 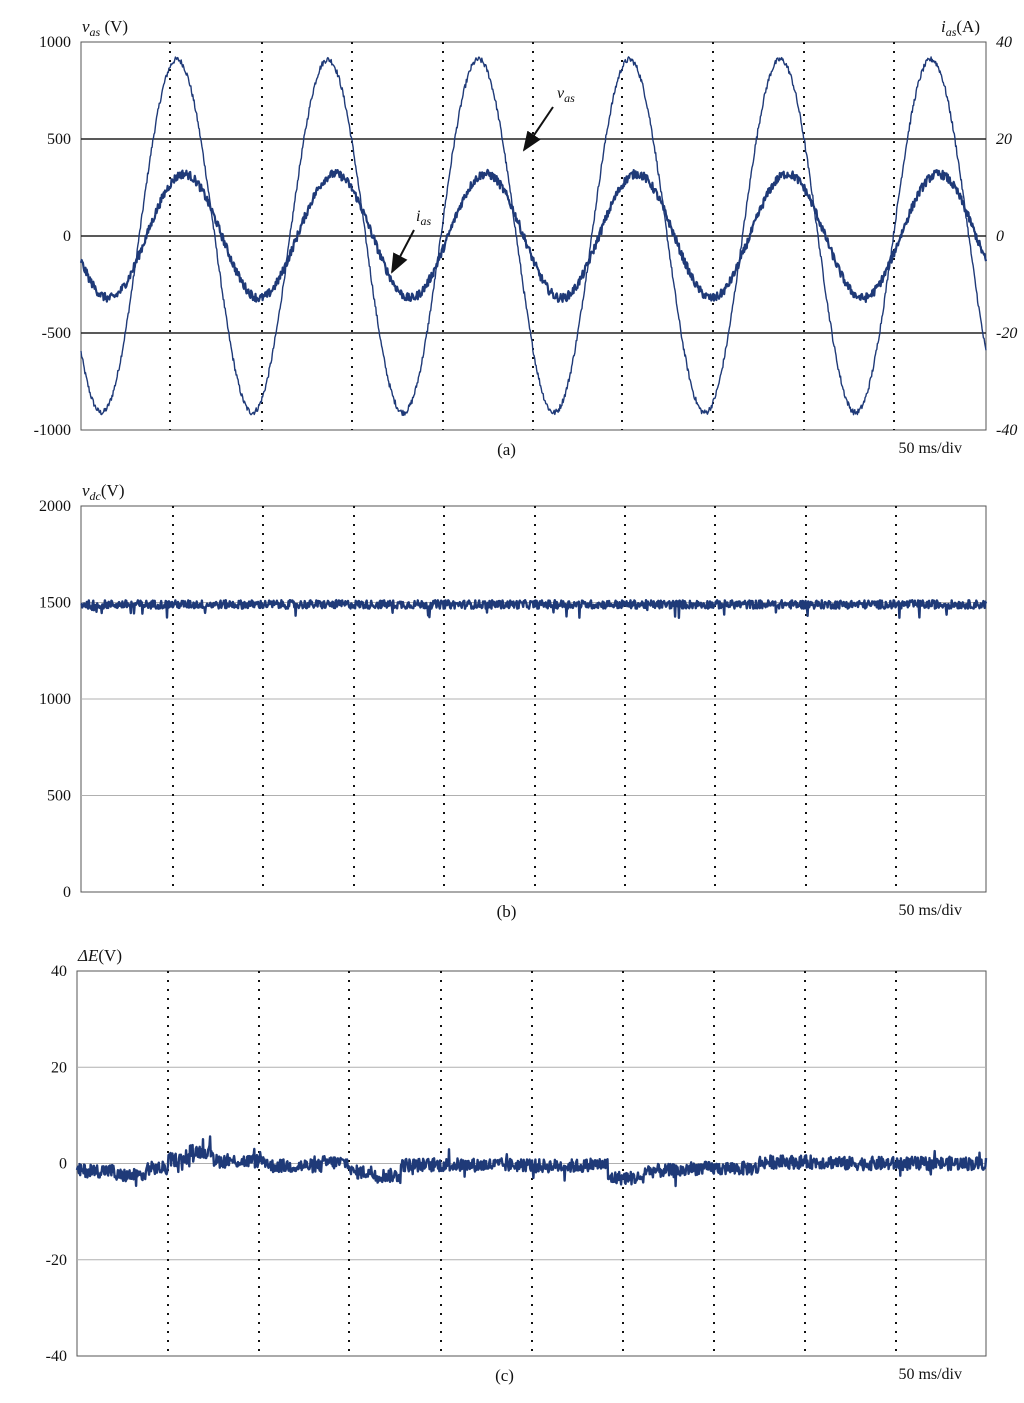 What do you see at coordinates (423, 218) in the screenshot?
I see `ias-annotation-label: ias` at bounding box center [423, 218].